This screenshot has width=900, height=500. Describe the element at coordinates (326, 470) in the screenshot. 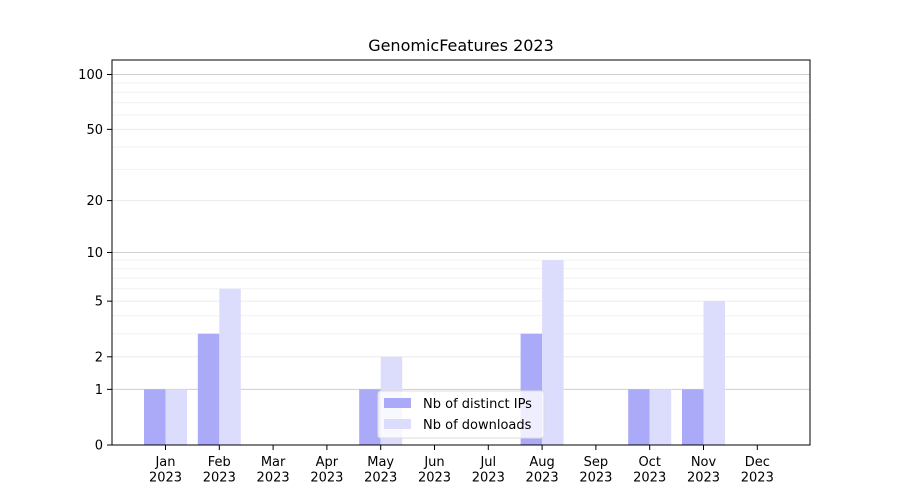

I see `x-tick-label: Apr 2023` at that location.